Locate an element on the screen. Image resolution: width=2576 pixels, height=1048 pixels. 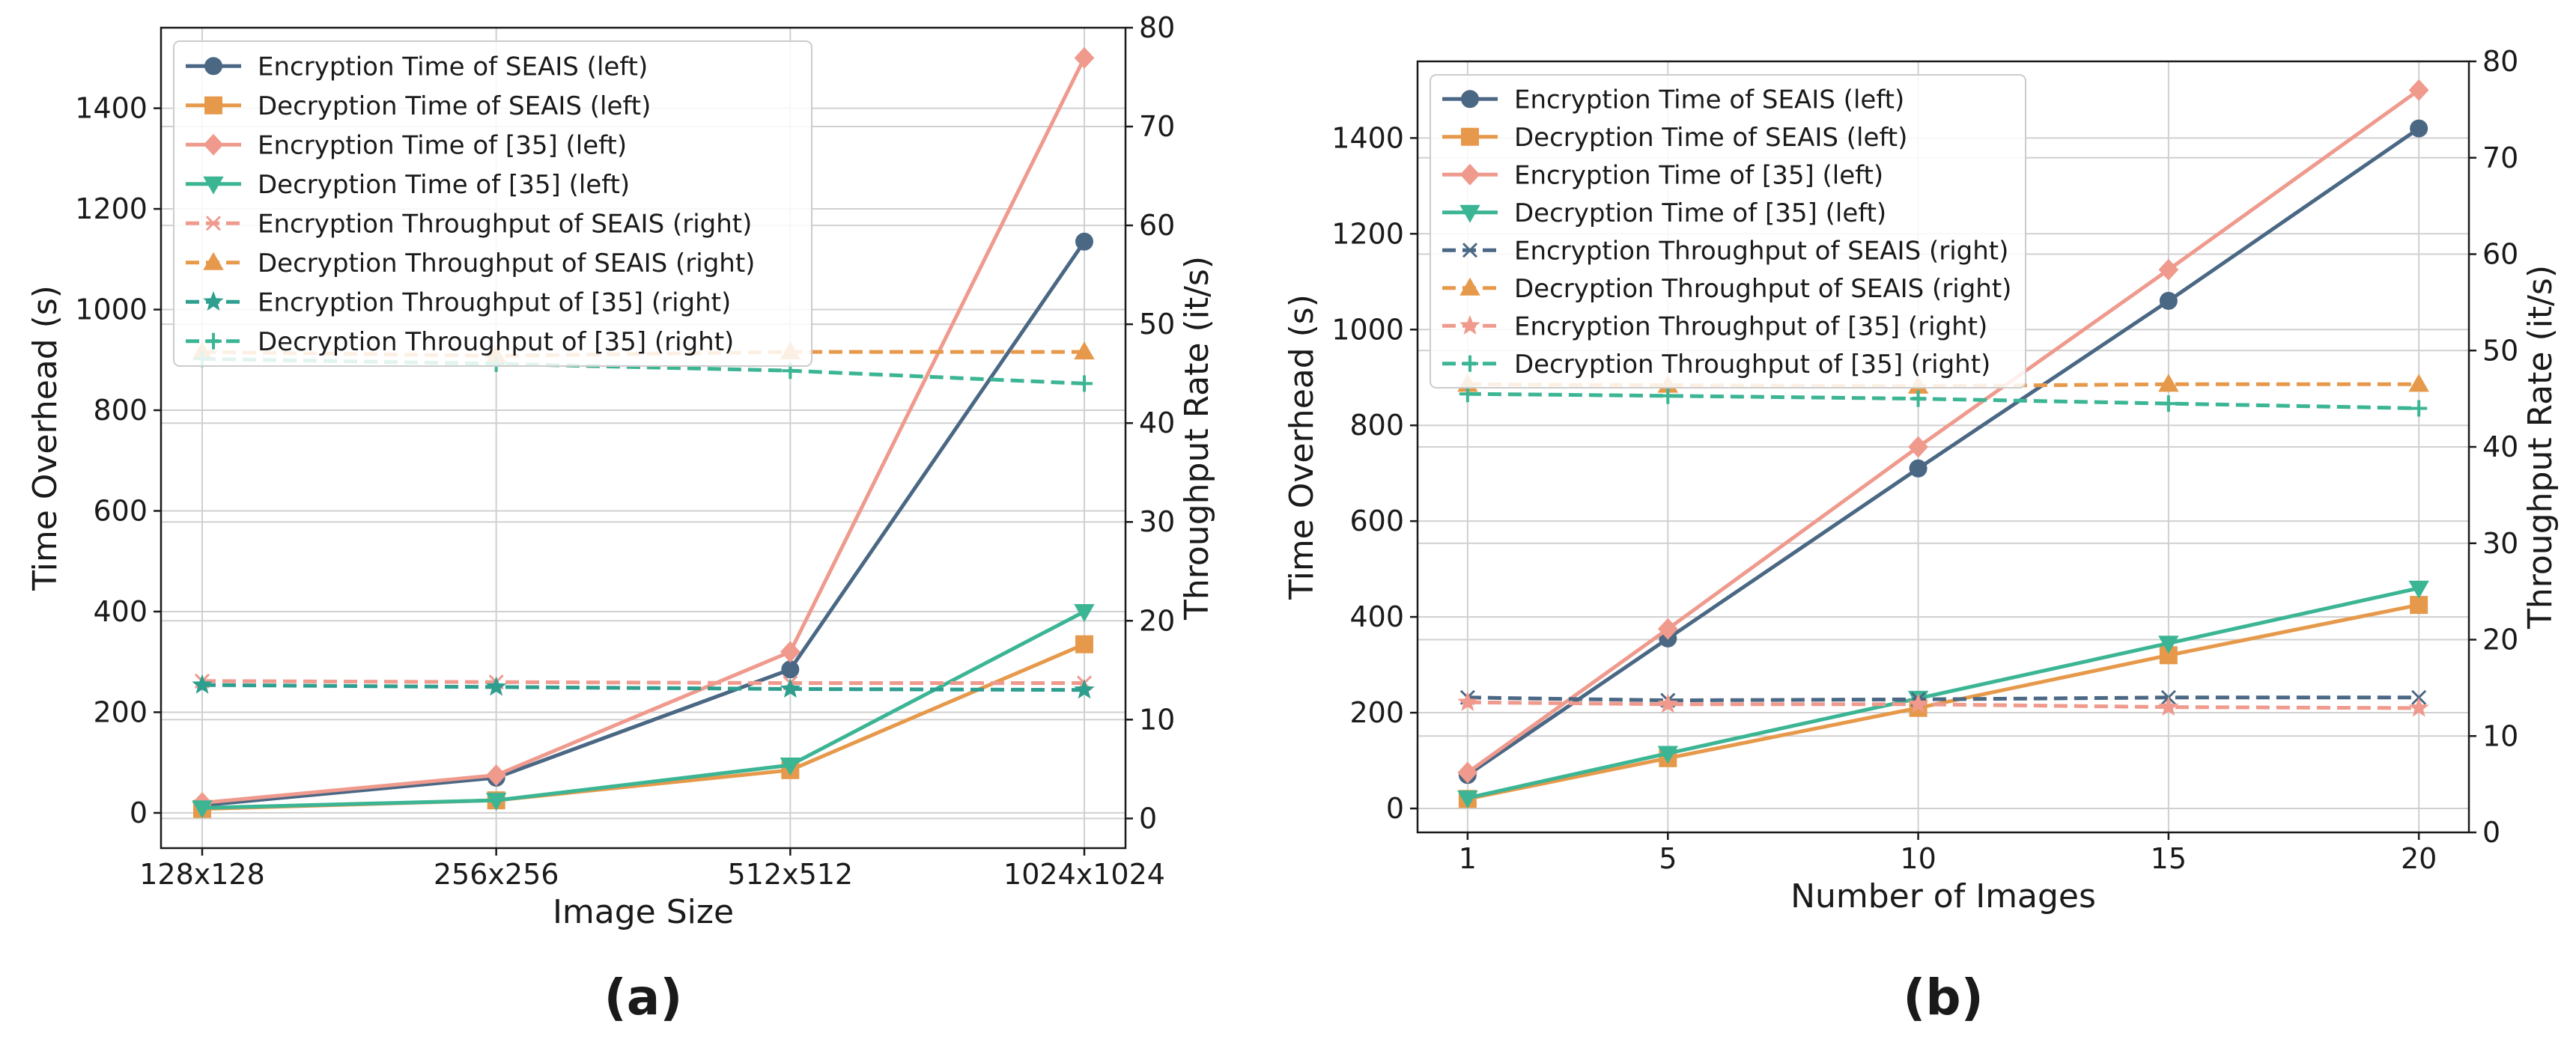
legend-label: Decryption Time of [35] (left) is located at coordinates (1700, 213).